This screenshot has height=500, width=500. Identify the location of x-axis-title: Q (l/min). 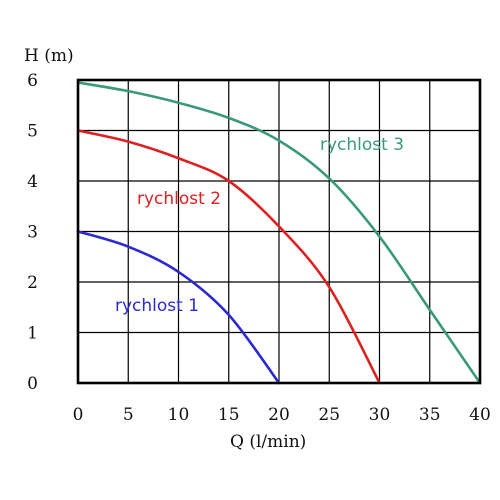
(268, 442).